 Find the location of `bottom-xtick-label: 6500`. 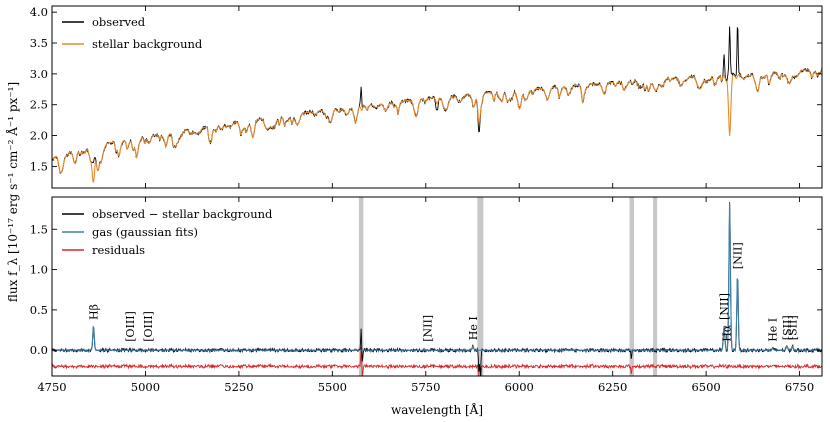

bottom-xtick-label: 6500 is located at coordinates (705, 387).